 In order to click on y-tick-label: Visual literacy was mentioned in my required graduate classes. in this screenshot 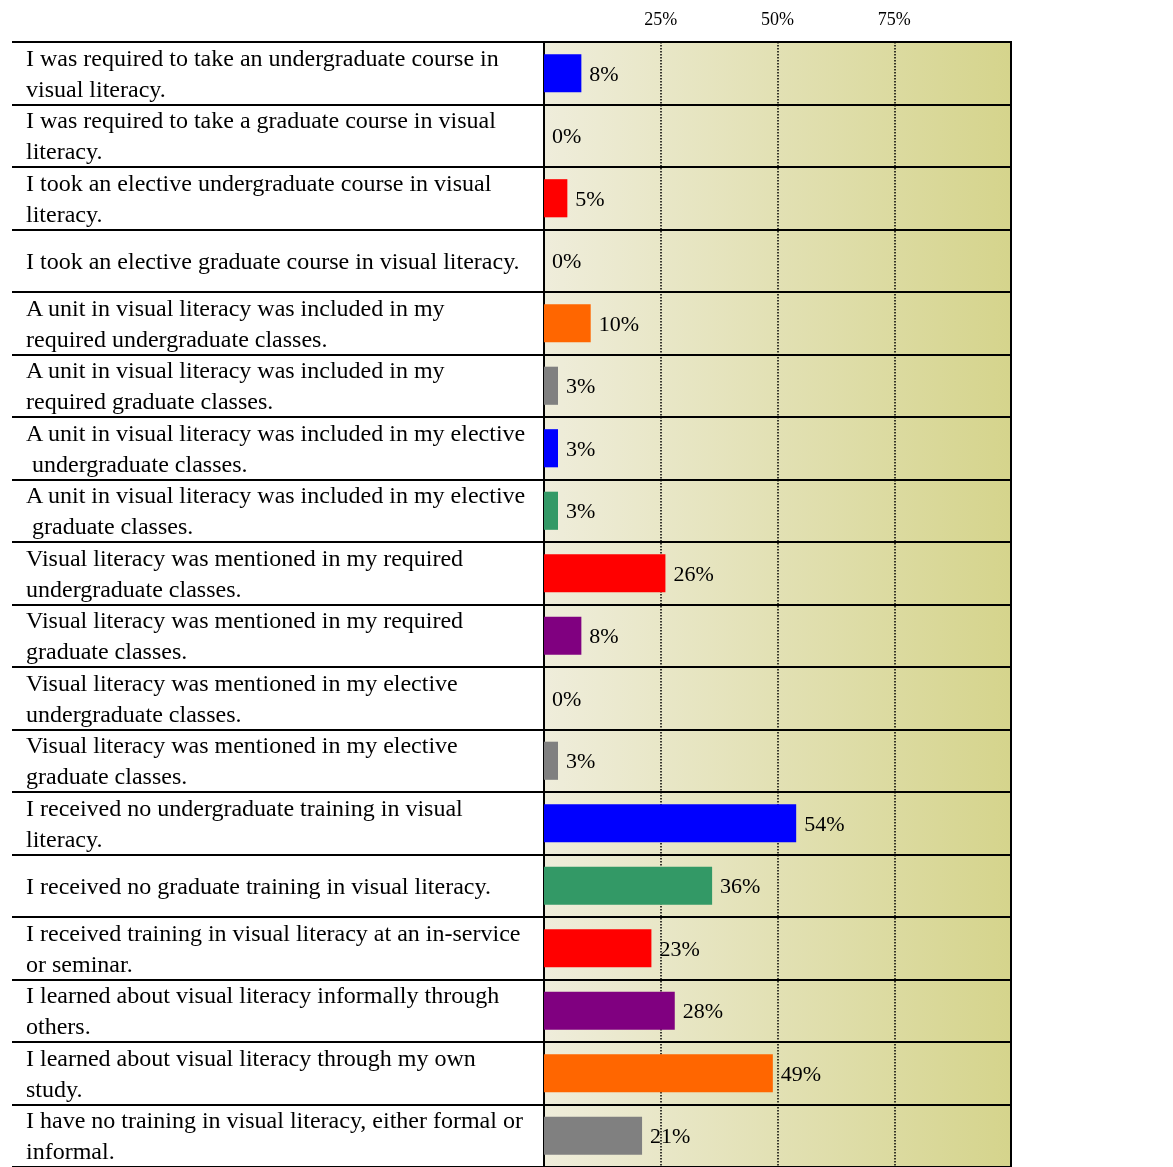, I will do `click(248, 636)`.